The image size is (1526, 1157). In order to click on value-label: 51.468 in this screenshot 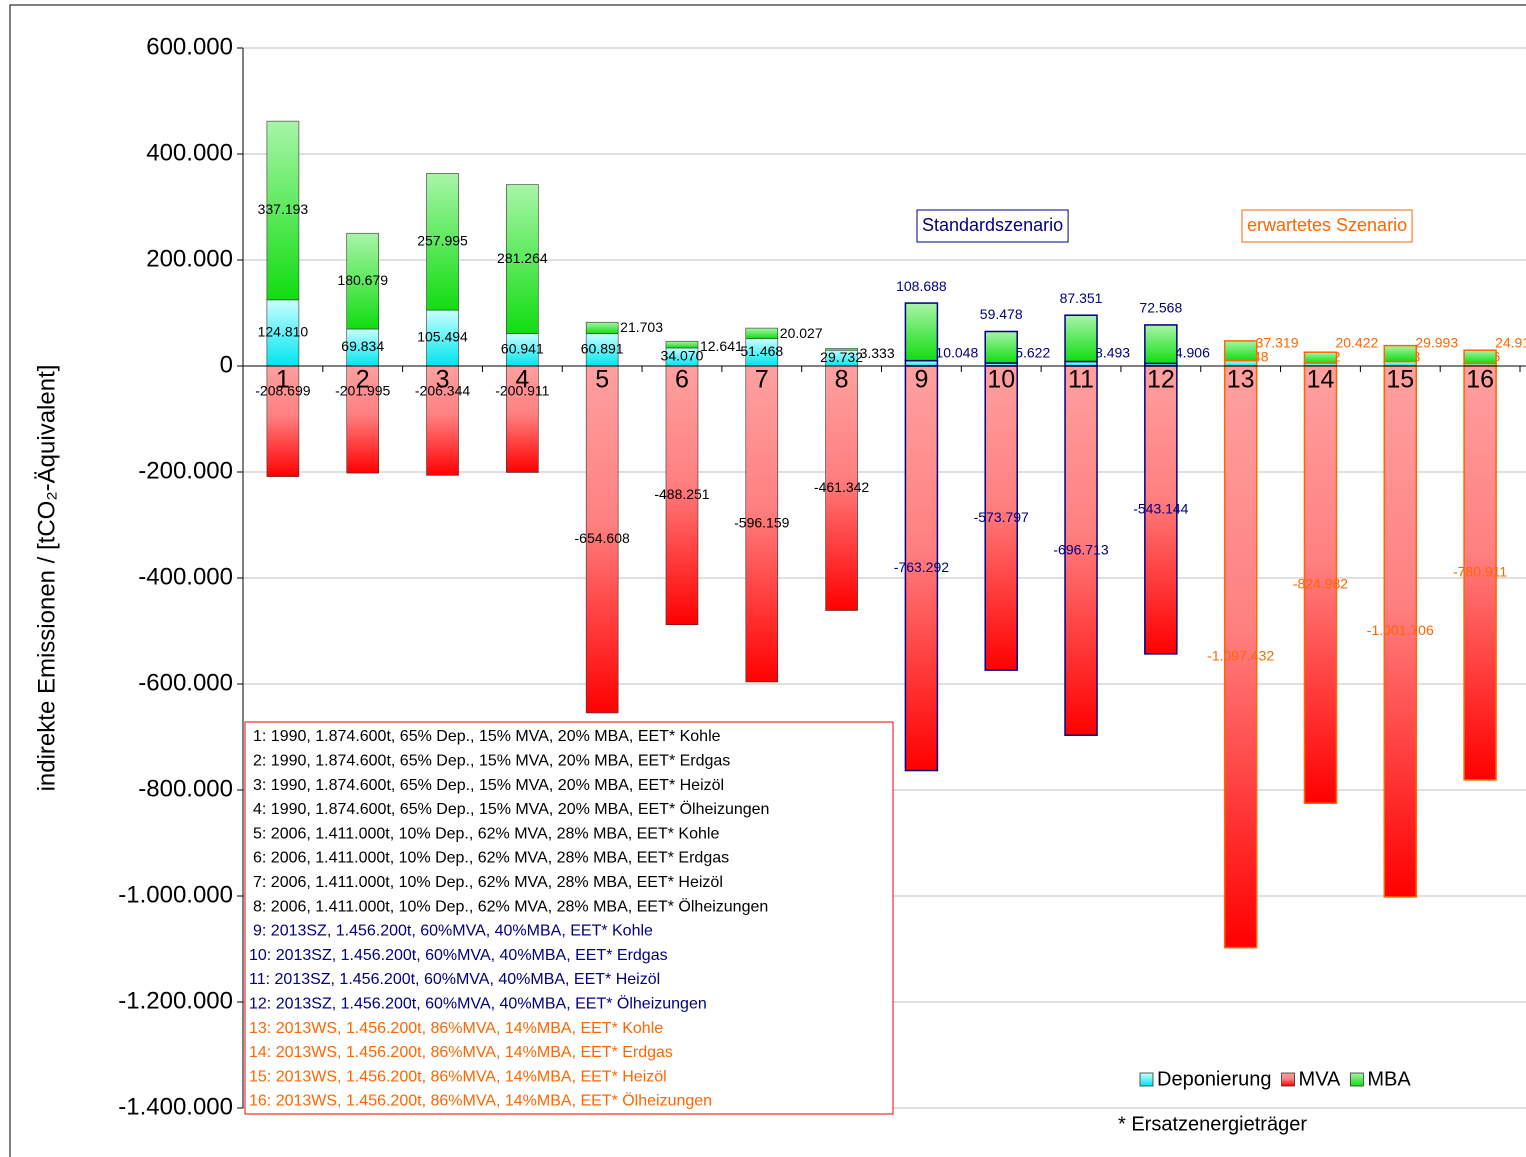, I will do `click(761, 351)`.